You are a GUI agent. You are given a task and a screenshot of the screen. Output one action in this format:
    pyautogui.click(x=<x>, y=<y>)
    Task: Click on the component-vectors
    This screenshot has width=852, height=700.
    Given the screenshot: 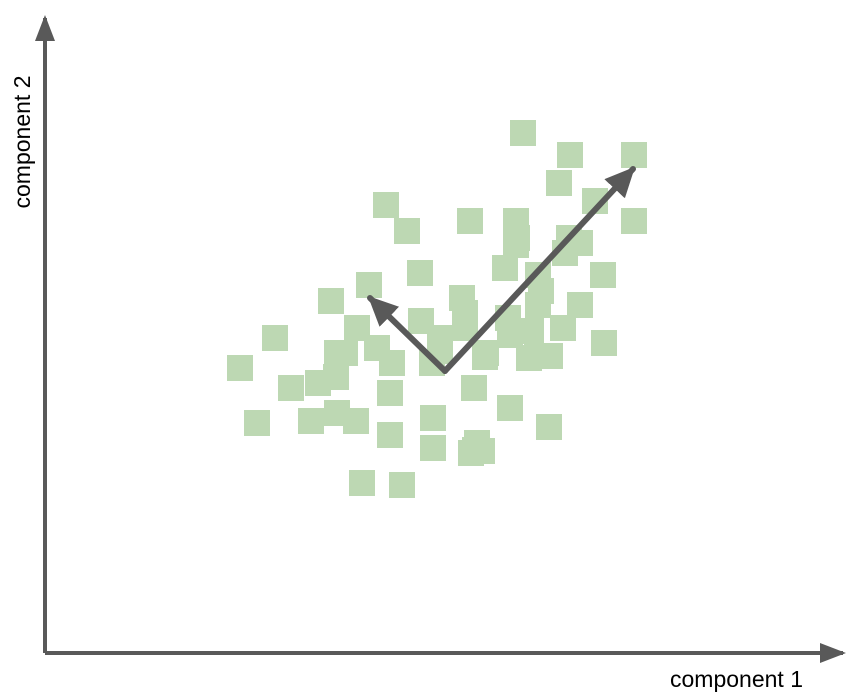 What is the action you would take?
    pyautogui.click(x=501, y=270)
    